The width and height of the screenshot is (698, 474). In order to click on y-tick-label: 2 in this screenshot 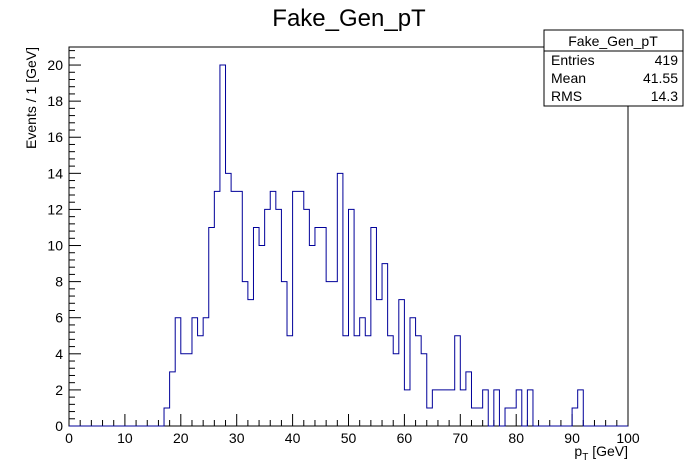, I will do `click(59, 390)`.